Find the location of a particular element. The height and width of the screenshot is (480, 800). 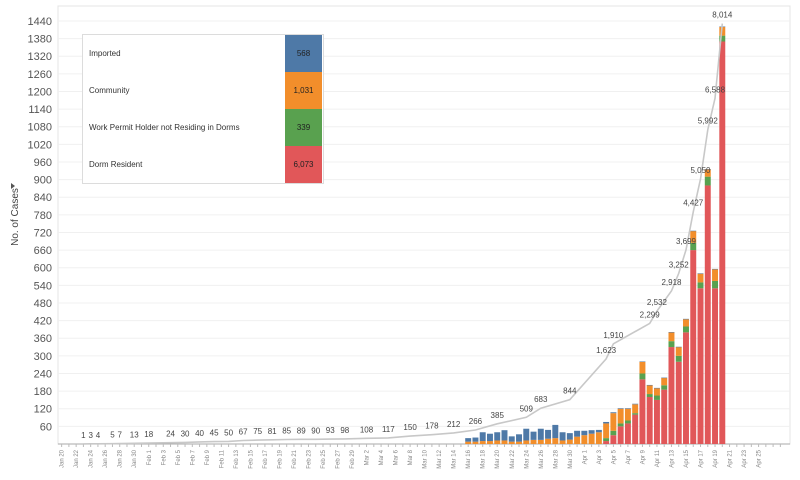

x-tick-label: Mar 28 is located at coordinates (556, 458).